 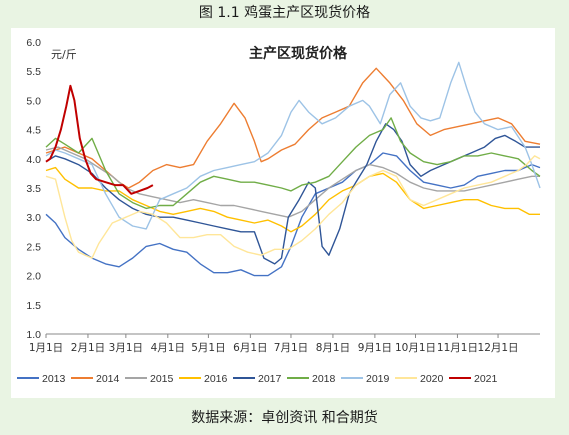 What do you see at coordinates (457, 348) in the screenshot?
I see `x-tick-label: 11月1日` at bounding box center [457, 348].